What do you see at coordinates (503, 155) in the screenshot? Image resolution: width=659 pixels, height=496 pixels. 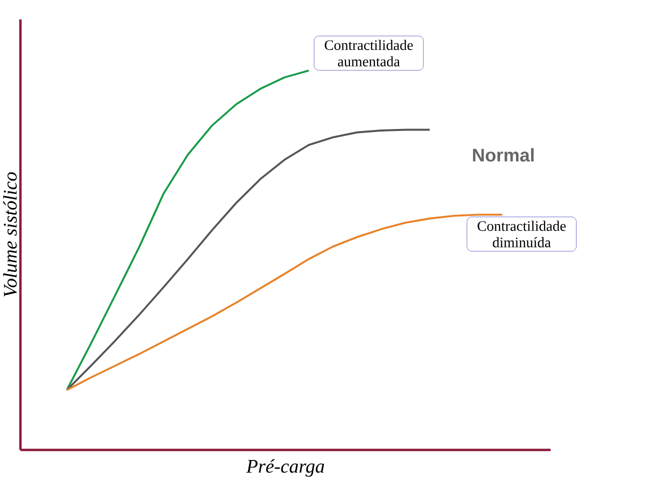 I see `text: Normal` at bounding box center [503, 155].